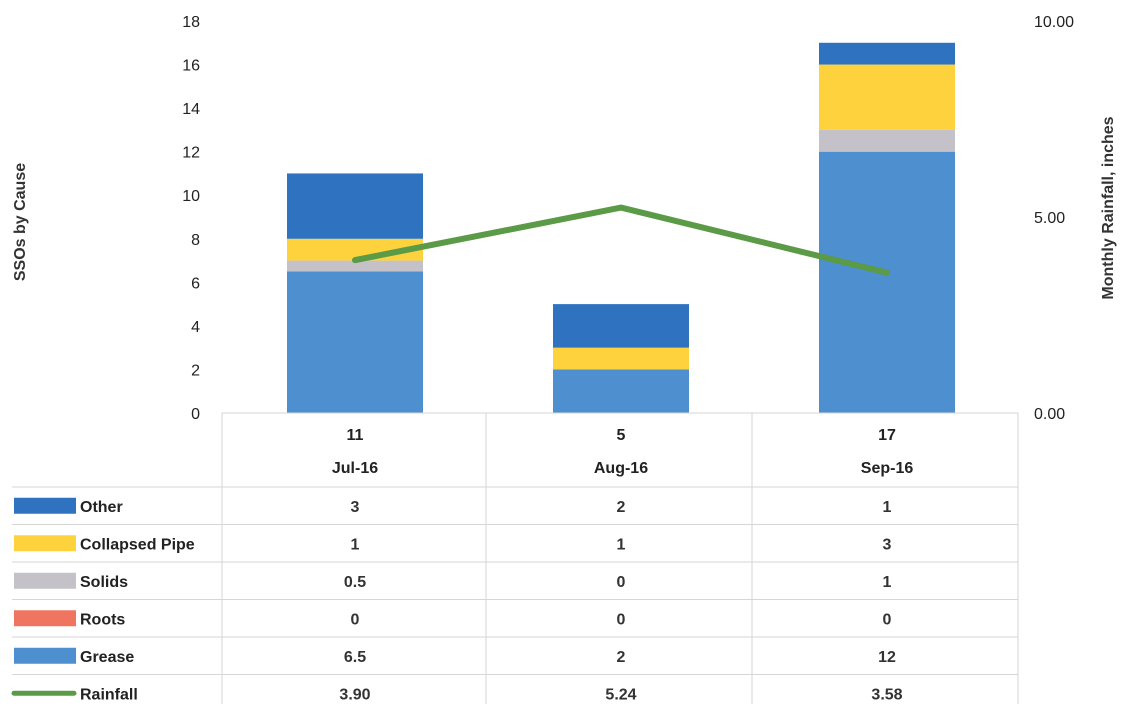 This screenshot has width=1132, height=709. What do you see at coordinates (355, 468) in the screenshot?
I see `x-tick-label: Jul-16` at bounding box center [355, 468].